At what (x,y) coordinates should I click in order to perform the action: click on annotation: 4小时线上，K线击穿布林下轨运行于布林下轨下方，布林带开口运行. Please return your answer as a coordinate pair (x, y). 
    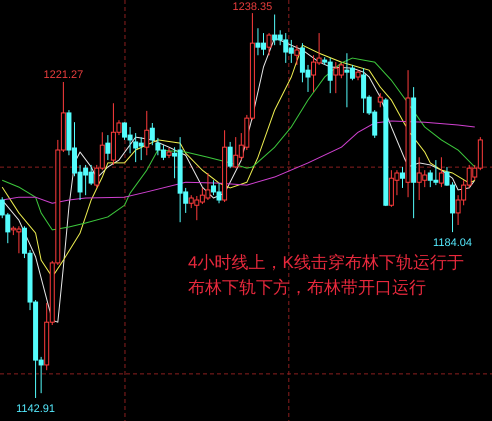
    Looking at the image, I should click on (326, 275).